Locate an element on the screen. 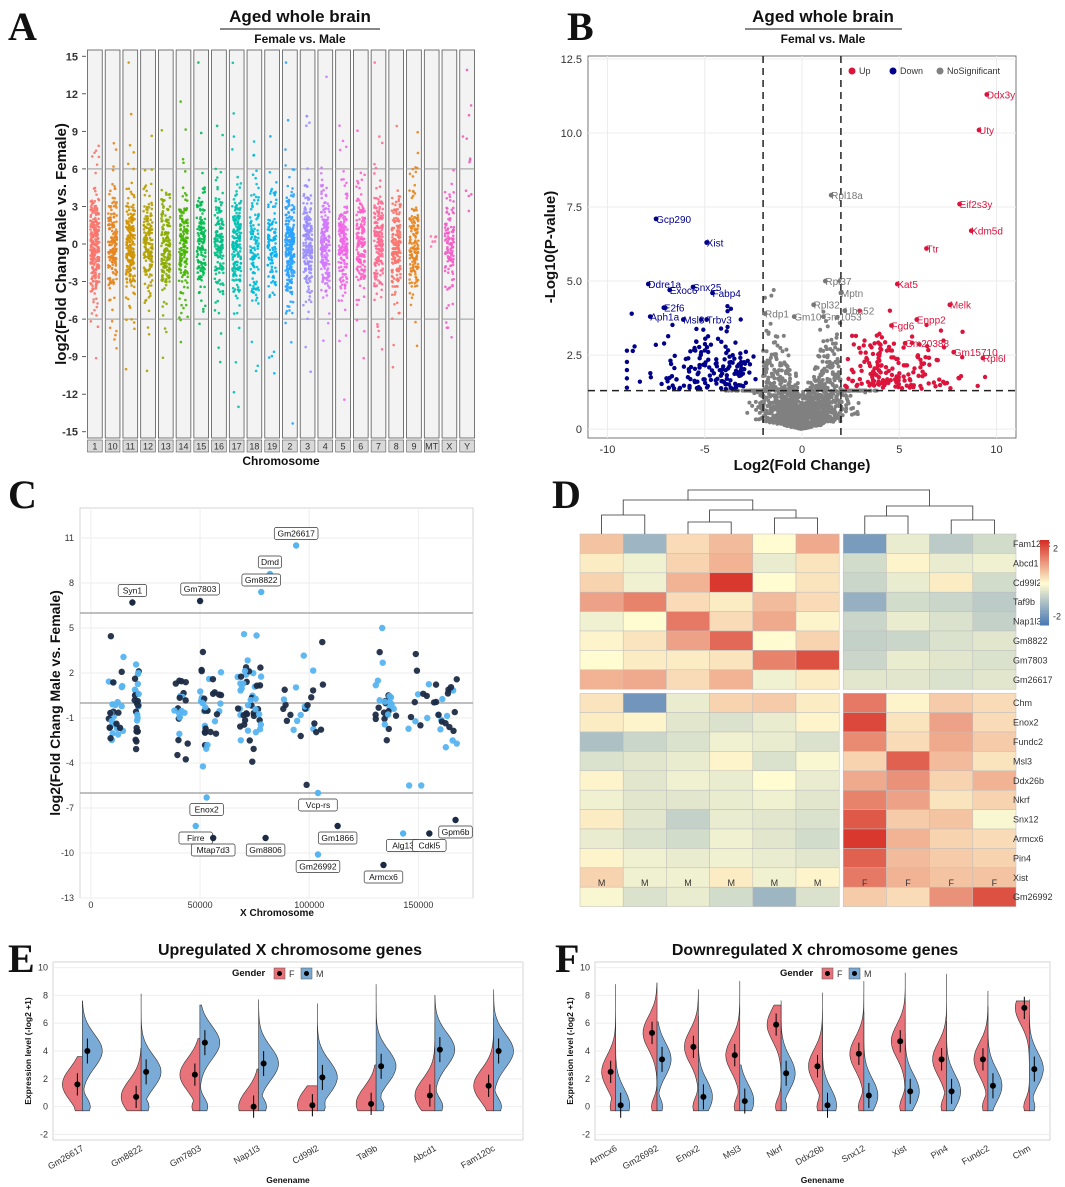 This screenshot has height=1187, width=1065. chromosome-facet is located at coordinates (431, 244).